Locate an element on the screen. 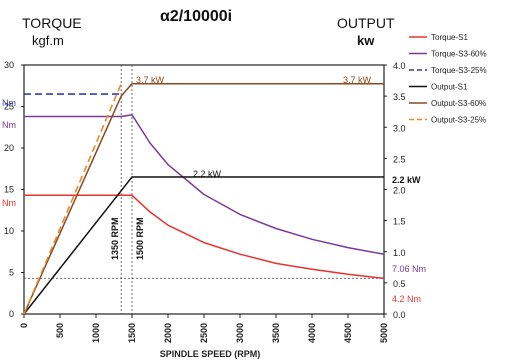  x-tick-label: 3000 is located at coordinates (240, 333).